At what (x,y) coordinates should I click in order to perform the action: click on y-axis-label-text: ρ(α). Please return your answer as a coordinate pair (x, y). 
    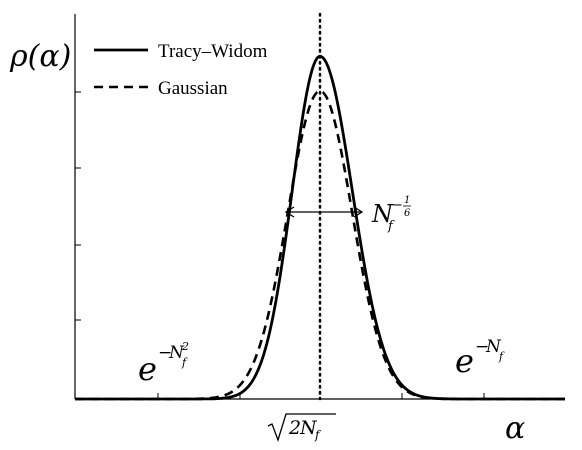
    Looking at the image, I should click on (40, 56).